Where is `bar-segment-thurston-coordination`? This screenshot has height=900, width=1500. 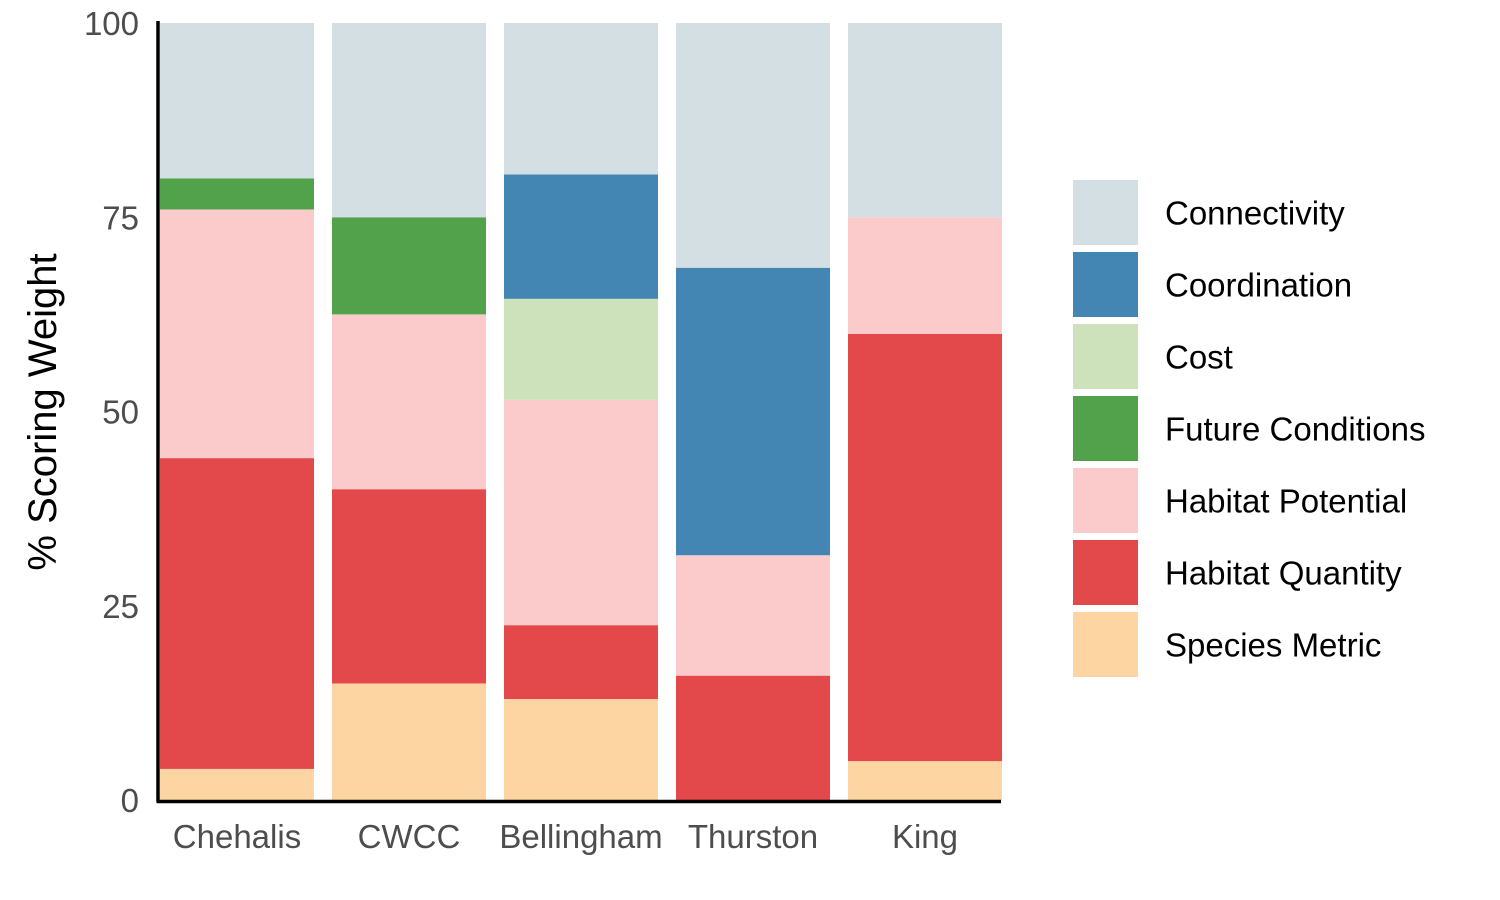
bar-segment-thurston-coordination is located at coordinates (753, 411).